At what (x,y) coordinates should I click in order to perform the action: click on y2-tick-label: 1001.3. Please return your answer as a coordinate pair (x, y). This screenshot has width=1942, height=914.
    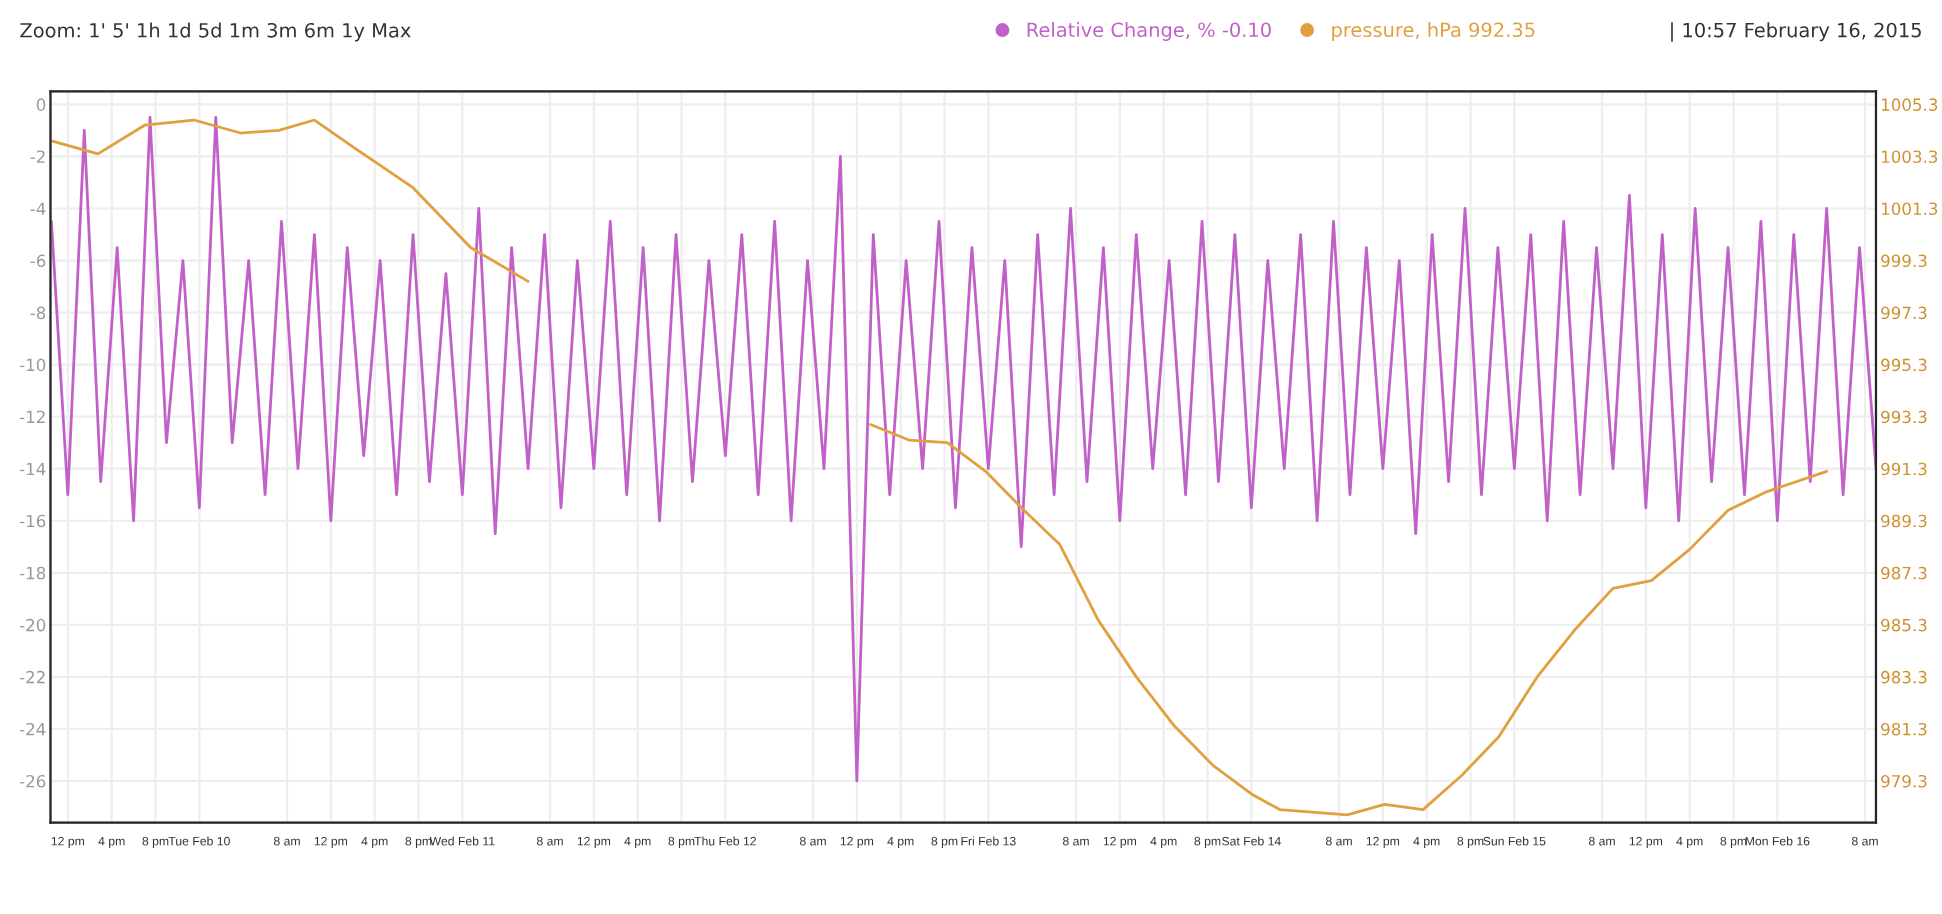
    Looking at the image, I should click on (1909, 209).